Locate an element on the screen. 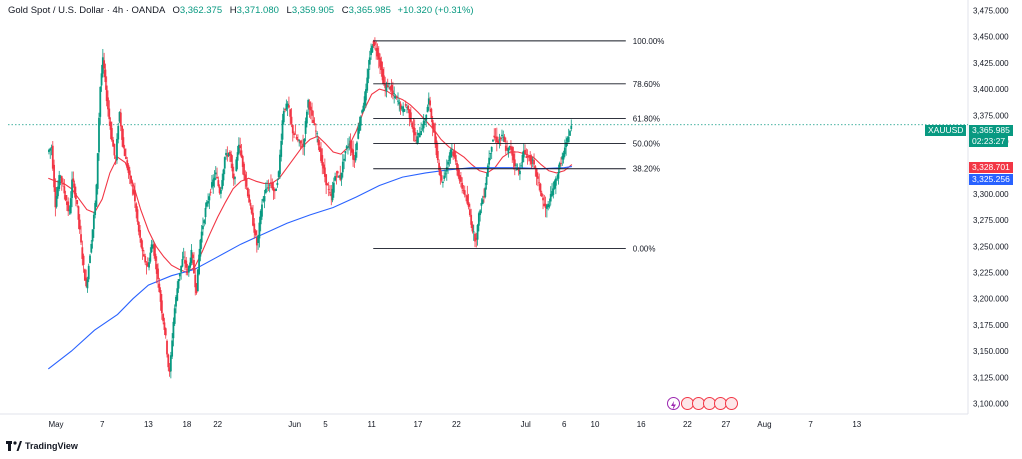 The height and width of the screenshot is (459, 1022). tradingview-brand: TradingView is located at coordinates (42, 446).